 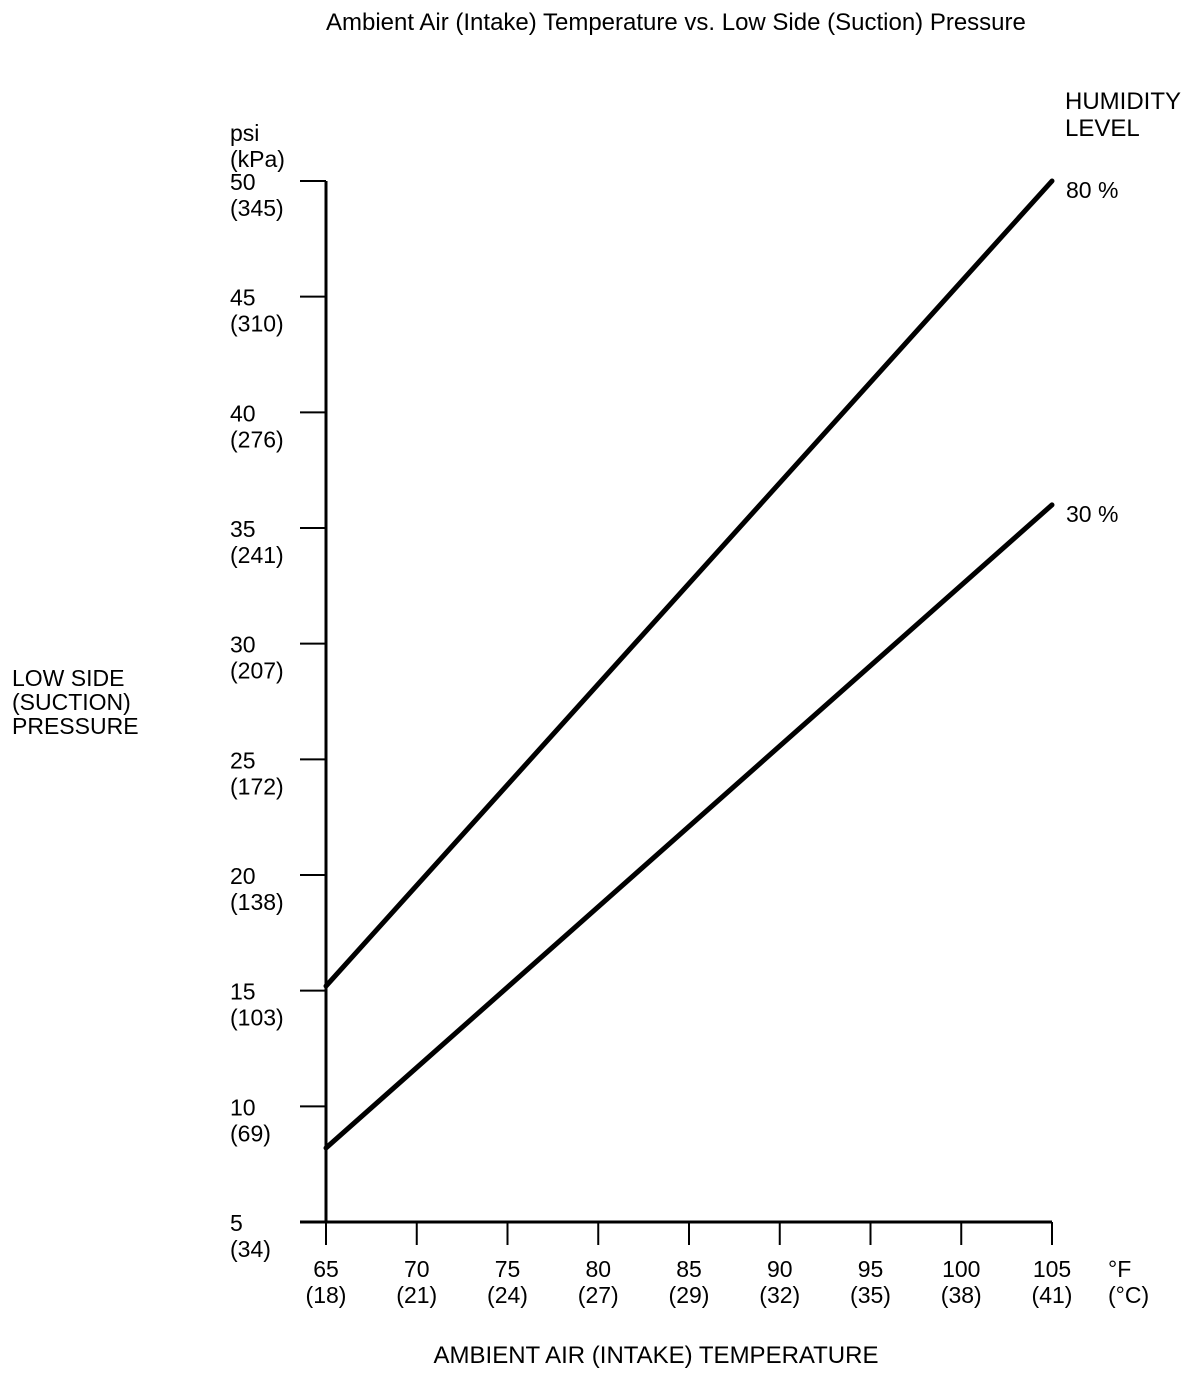 What do you see at coordinates (257, 671) in the screenshot?
I see `y-tick-label-kpa: (207)` at bounding box center [257, 671].